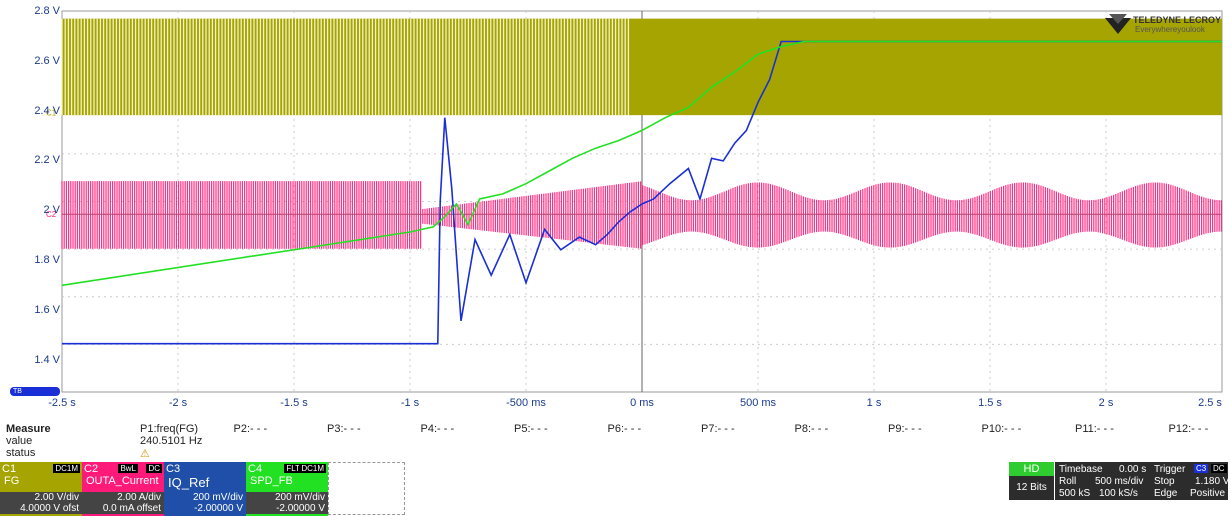 This screenshot has height=516, width=1231. I want to click on channel-box-c4: C4 FLT DC1M SPD_FB 200 mV/div -2.00000 V, so click(287, 489).